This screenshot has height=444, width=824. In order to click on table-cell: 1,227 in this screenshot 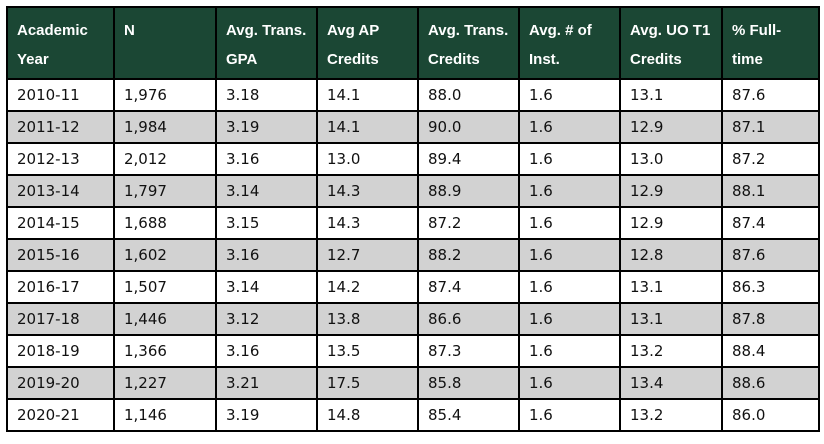, I will do `click(165, 383)`.